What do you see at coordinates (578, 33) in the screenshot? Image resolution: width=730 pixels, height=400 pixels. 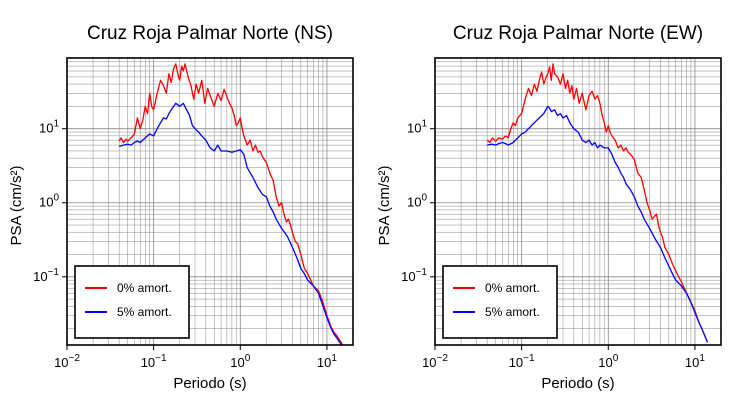 I see `chart-title: Cruz Roja Palmar Norte (EW)` at bounding box center [578, 33].